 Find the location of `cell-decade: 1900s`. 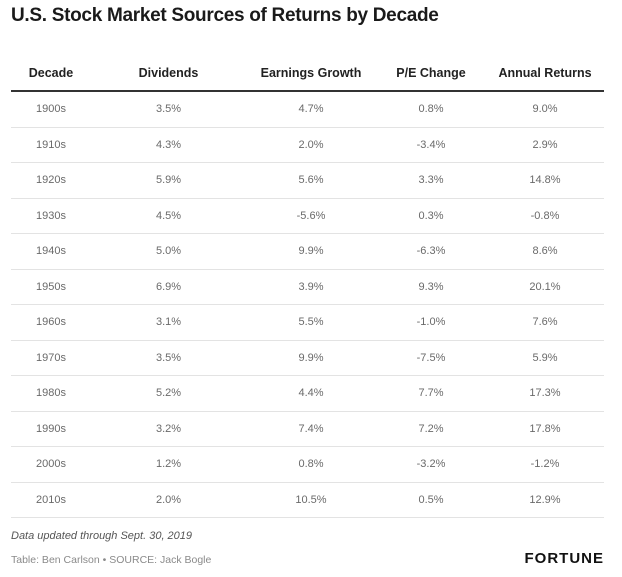

cell-decade: 1900s is located at coordinates (51, 109).